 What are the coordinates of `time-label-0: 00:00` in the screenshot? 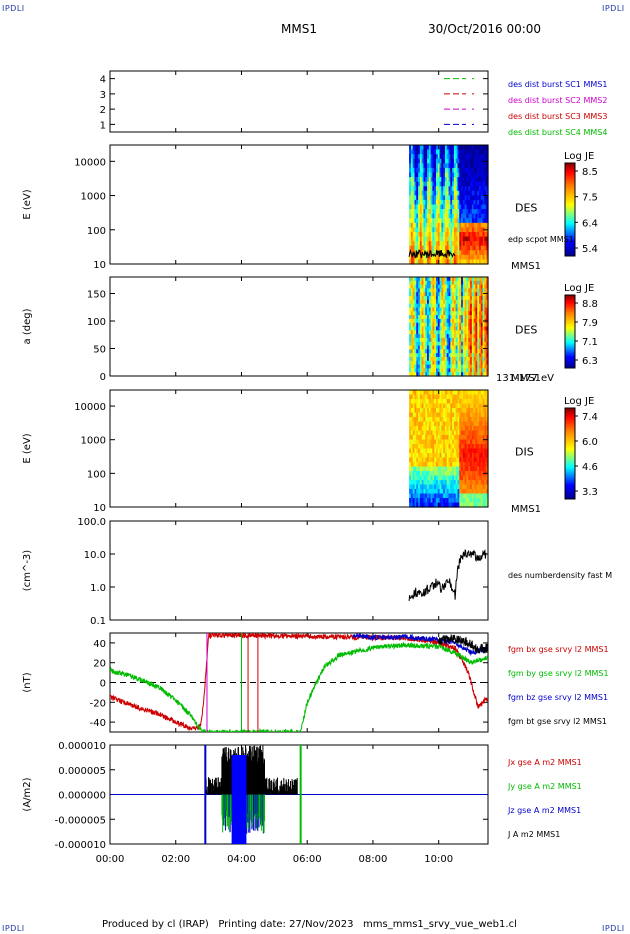 It's located at (110, 859).